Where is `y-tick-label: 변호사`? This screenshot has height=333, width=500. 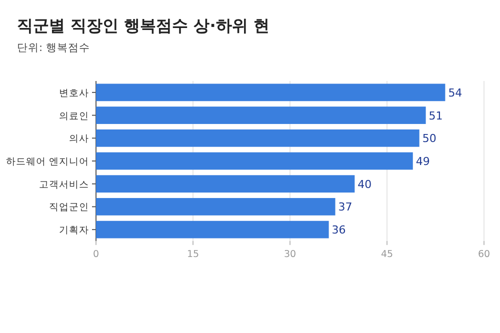 y-tick-label: 변호사 is located at coordinates (74, 93).